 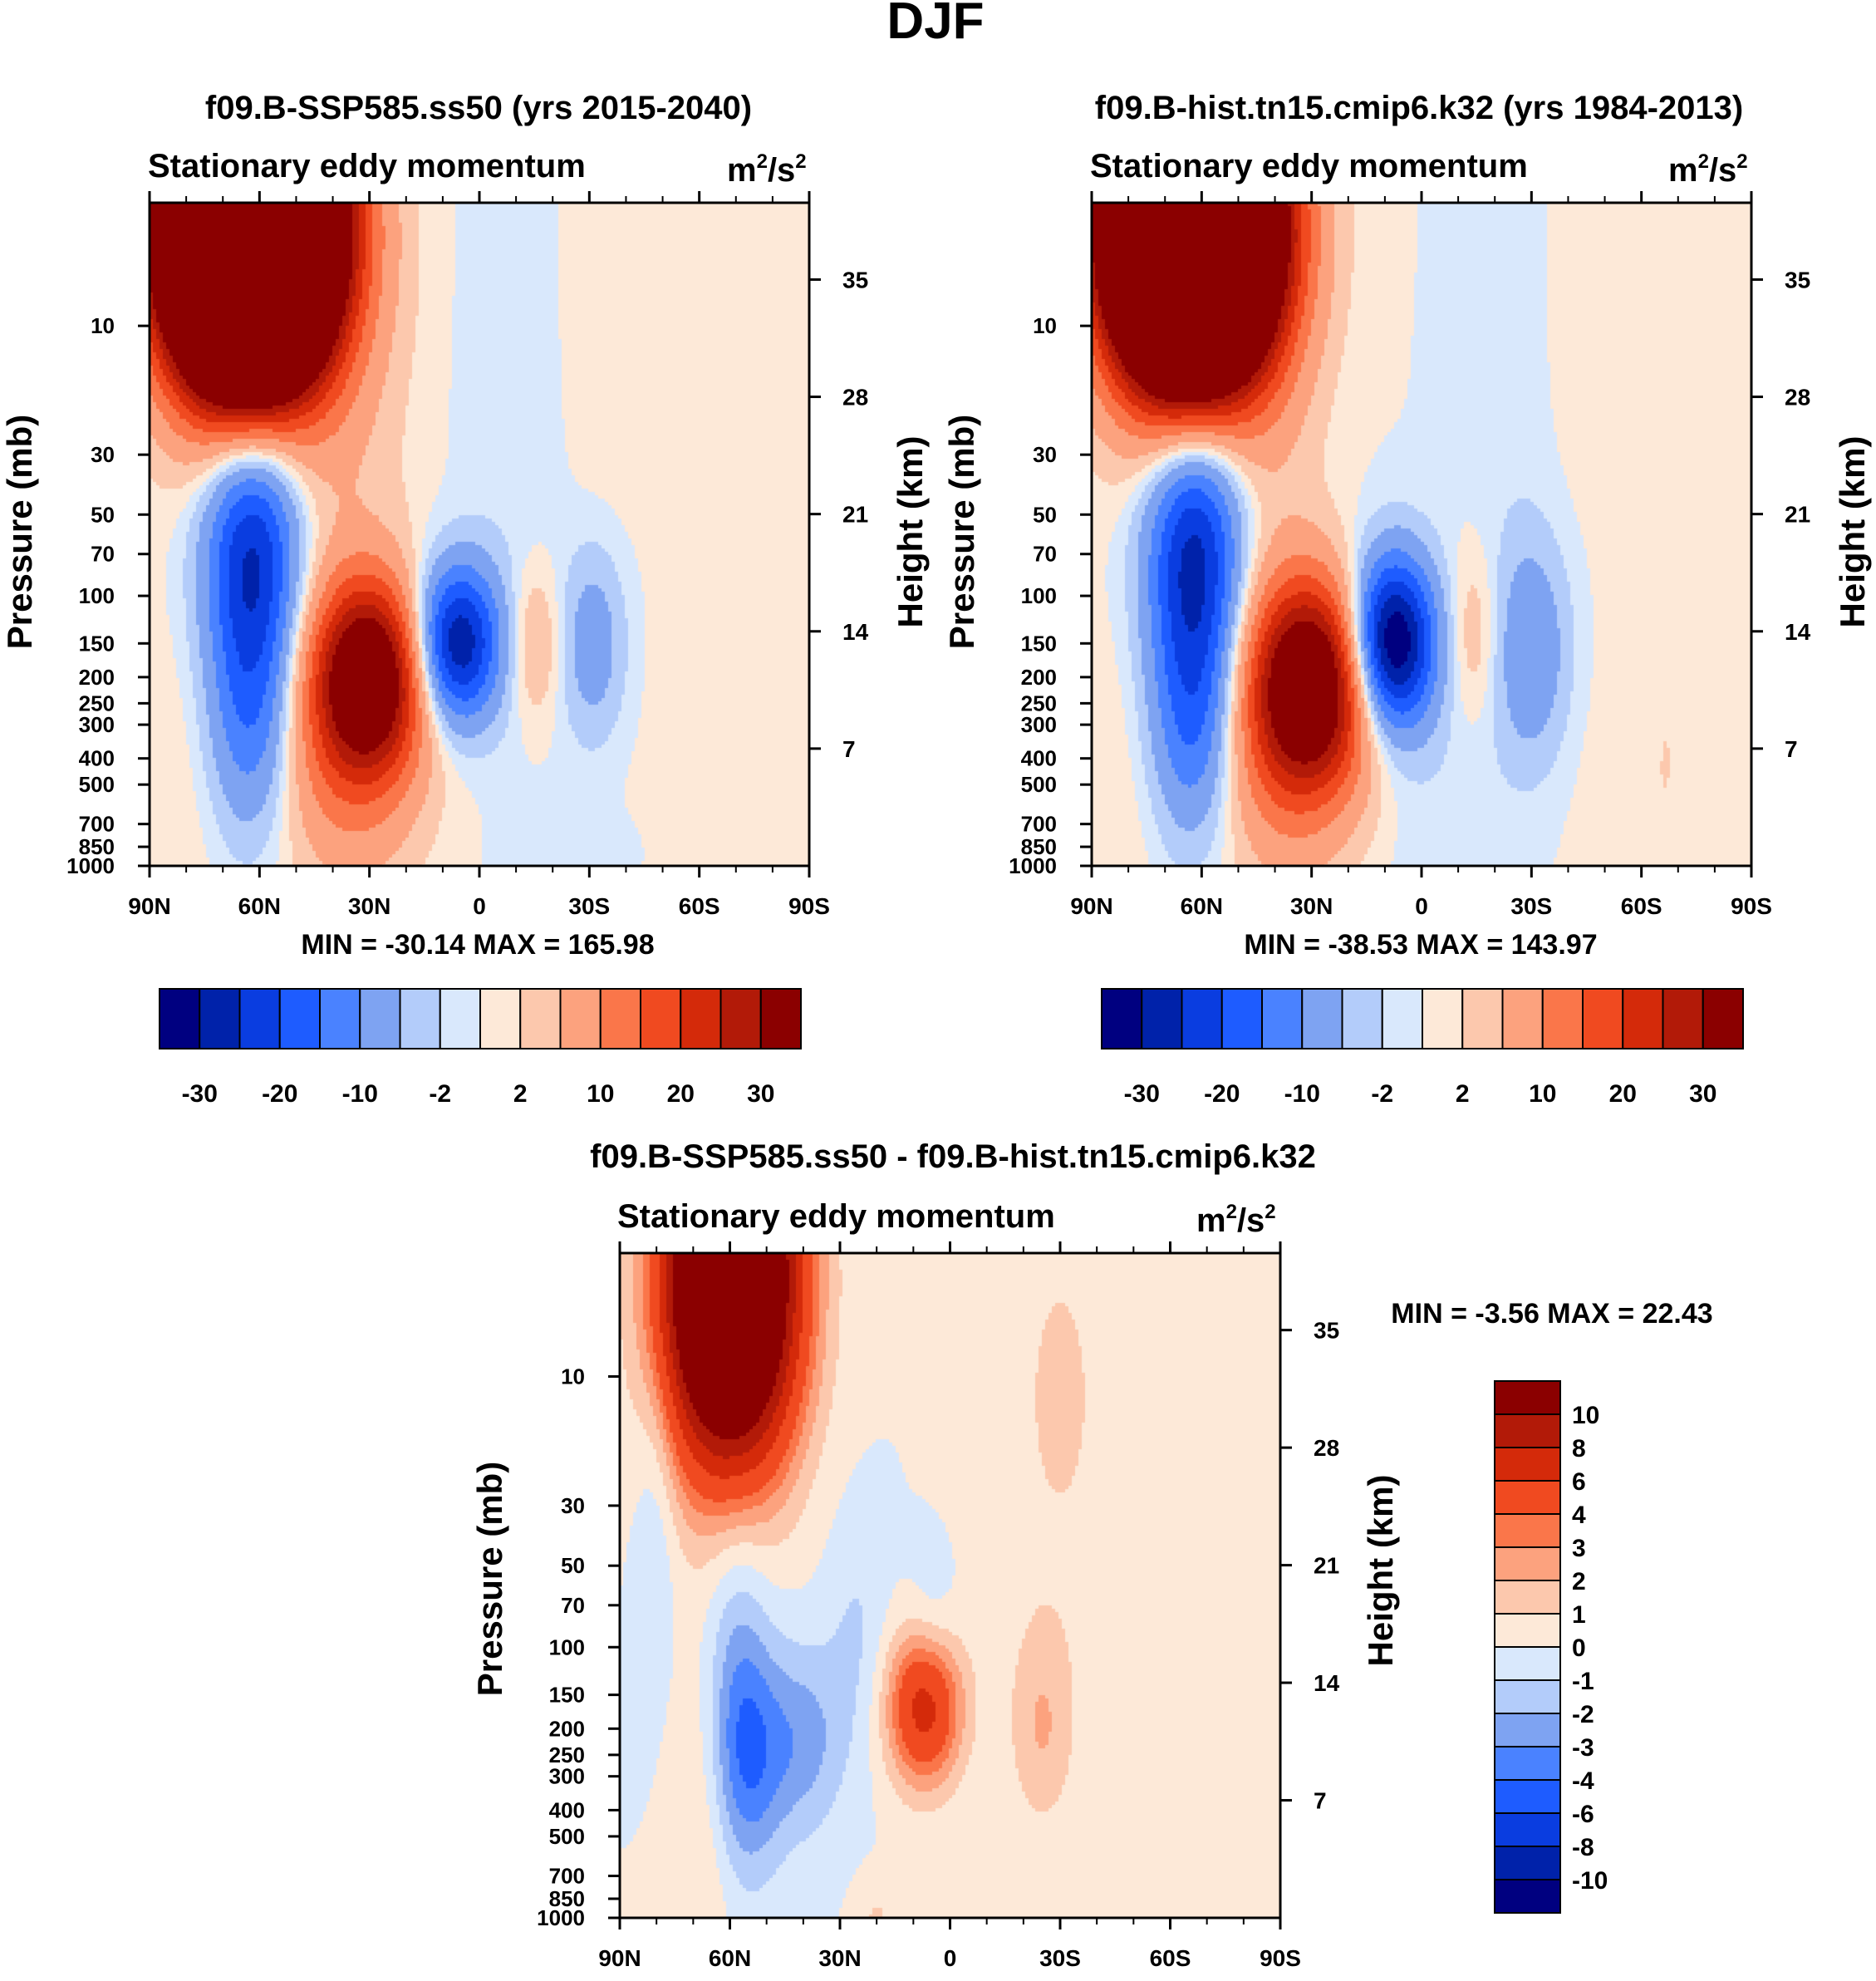 What do you see at coordinates (1583, 1748) in the screenshot?
I see `colorbar-label: -3` at bounding box center [1583, 1748].